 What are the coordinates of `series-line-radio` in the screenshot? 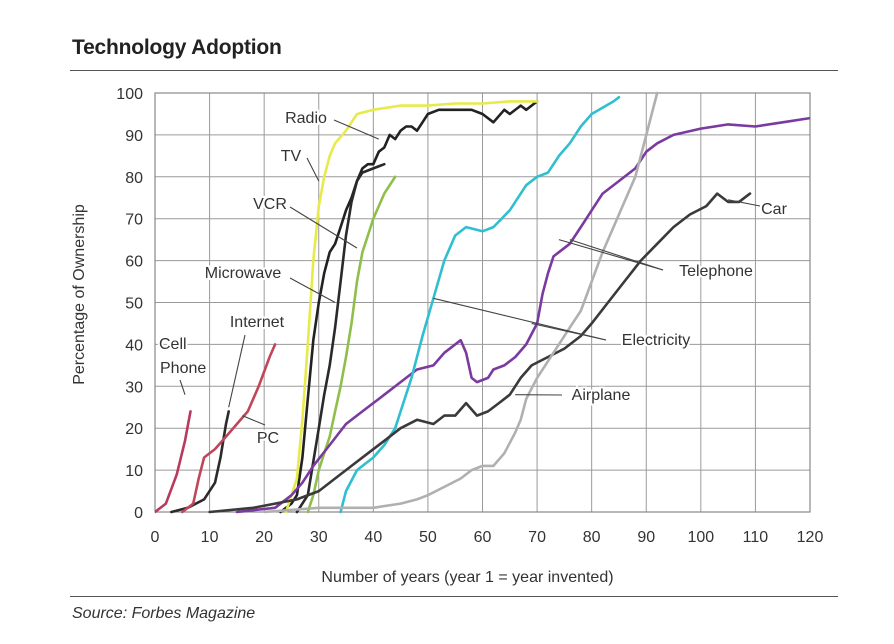 It's located at (340, 338).